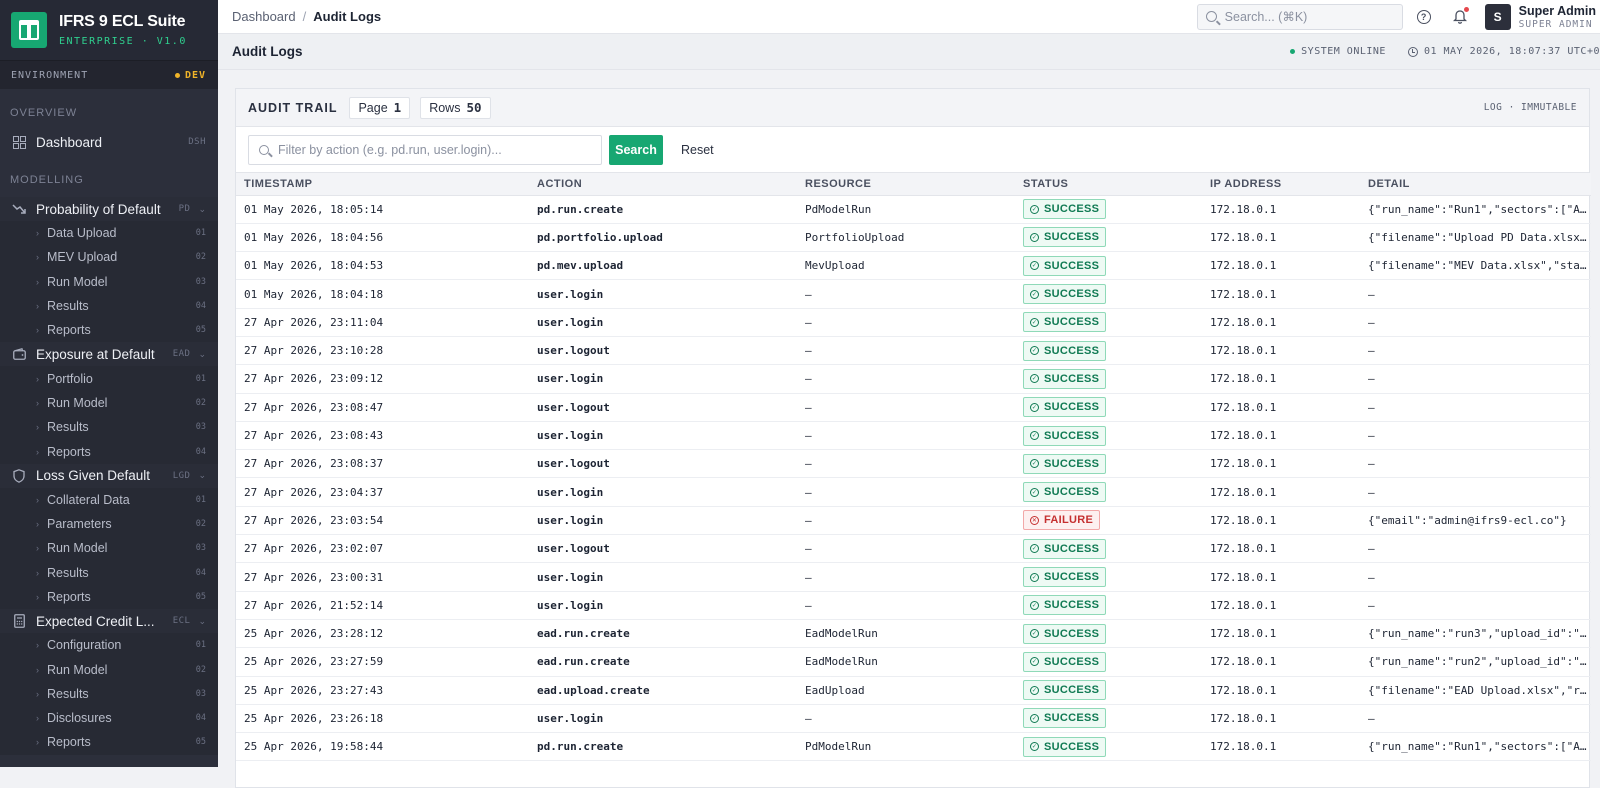  Describe the element at coordinates (109, 694) in the screenshot. I see `sidebar-item-ecl-results: › Results 03` at that location.